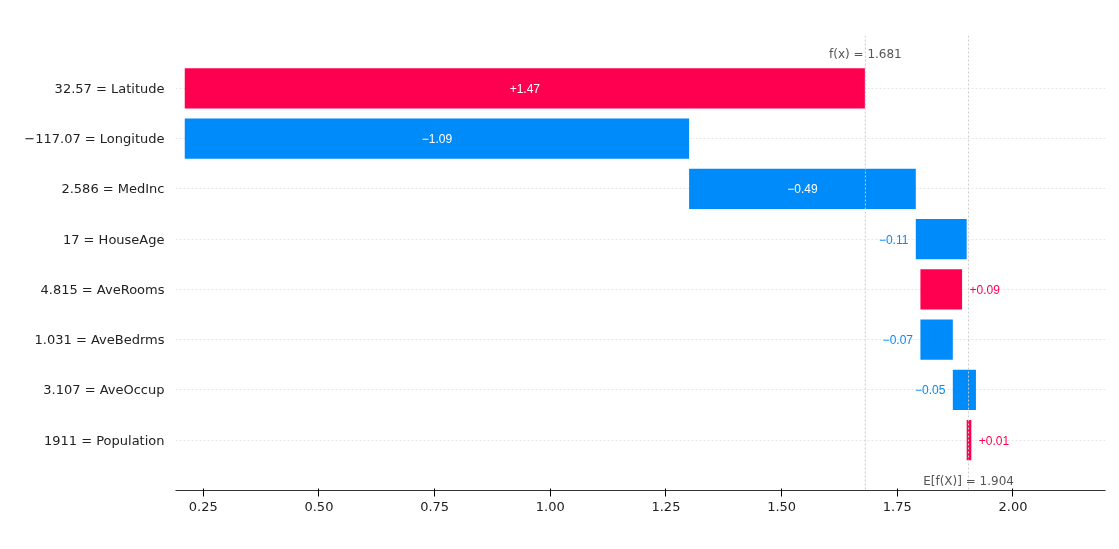  Describe the element at coordinates (94, 139) in the screenshot. I see `y-tick-label: −117.07 = Longitude` at that location.